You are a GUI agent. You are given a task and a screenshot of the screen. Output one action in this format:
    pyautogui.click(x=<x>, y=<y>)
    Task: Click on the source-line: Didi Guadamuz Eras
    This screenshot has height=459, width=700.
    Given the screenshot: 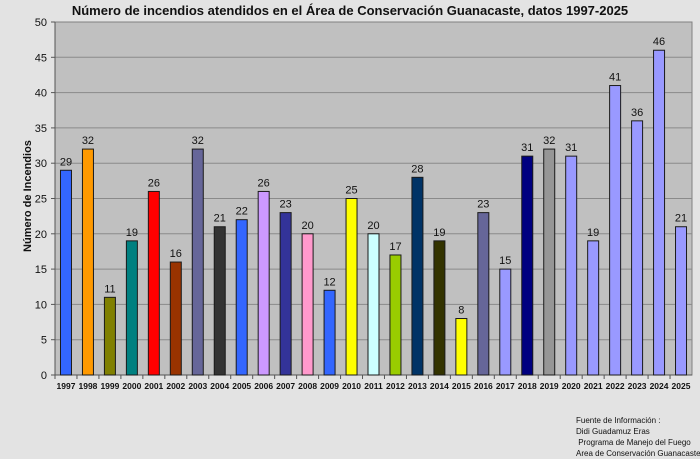 What is the action you would take?
    pyautogui.click(x=613, y=431)
    